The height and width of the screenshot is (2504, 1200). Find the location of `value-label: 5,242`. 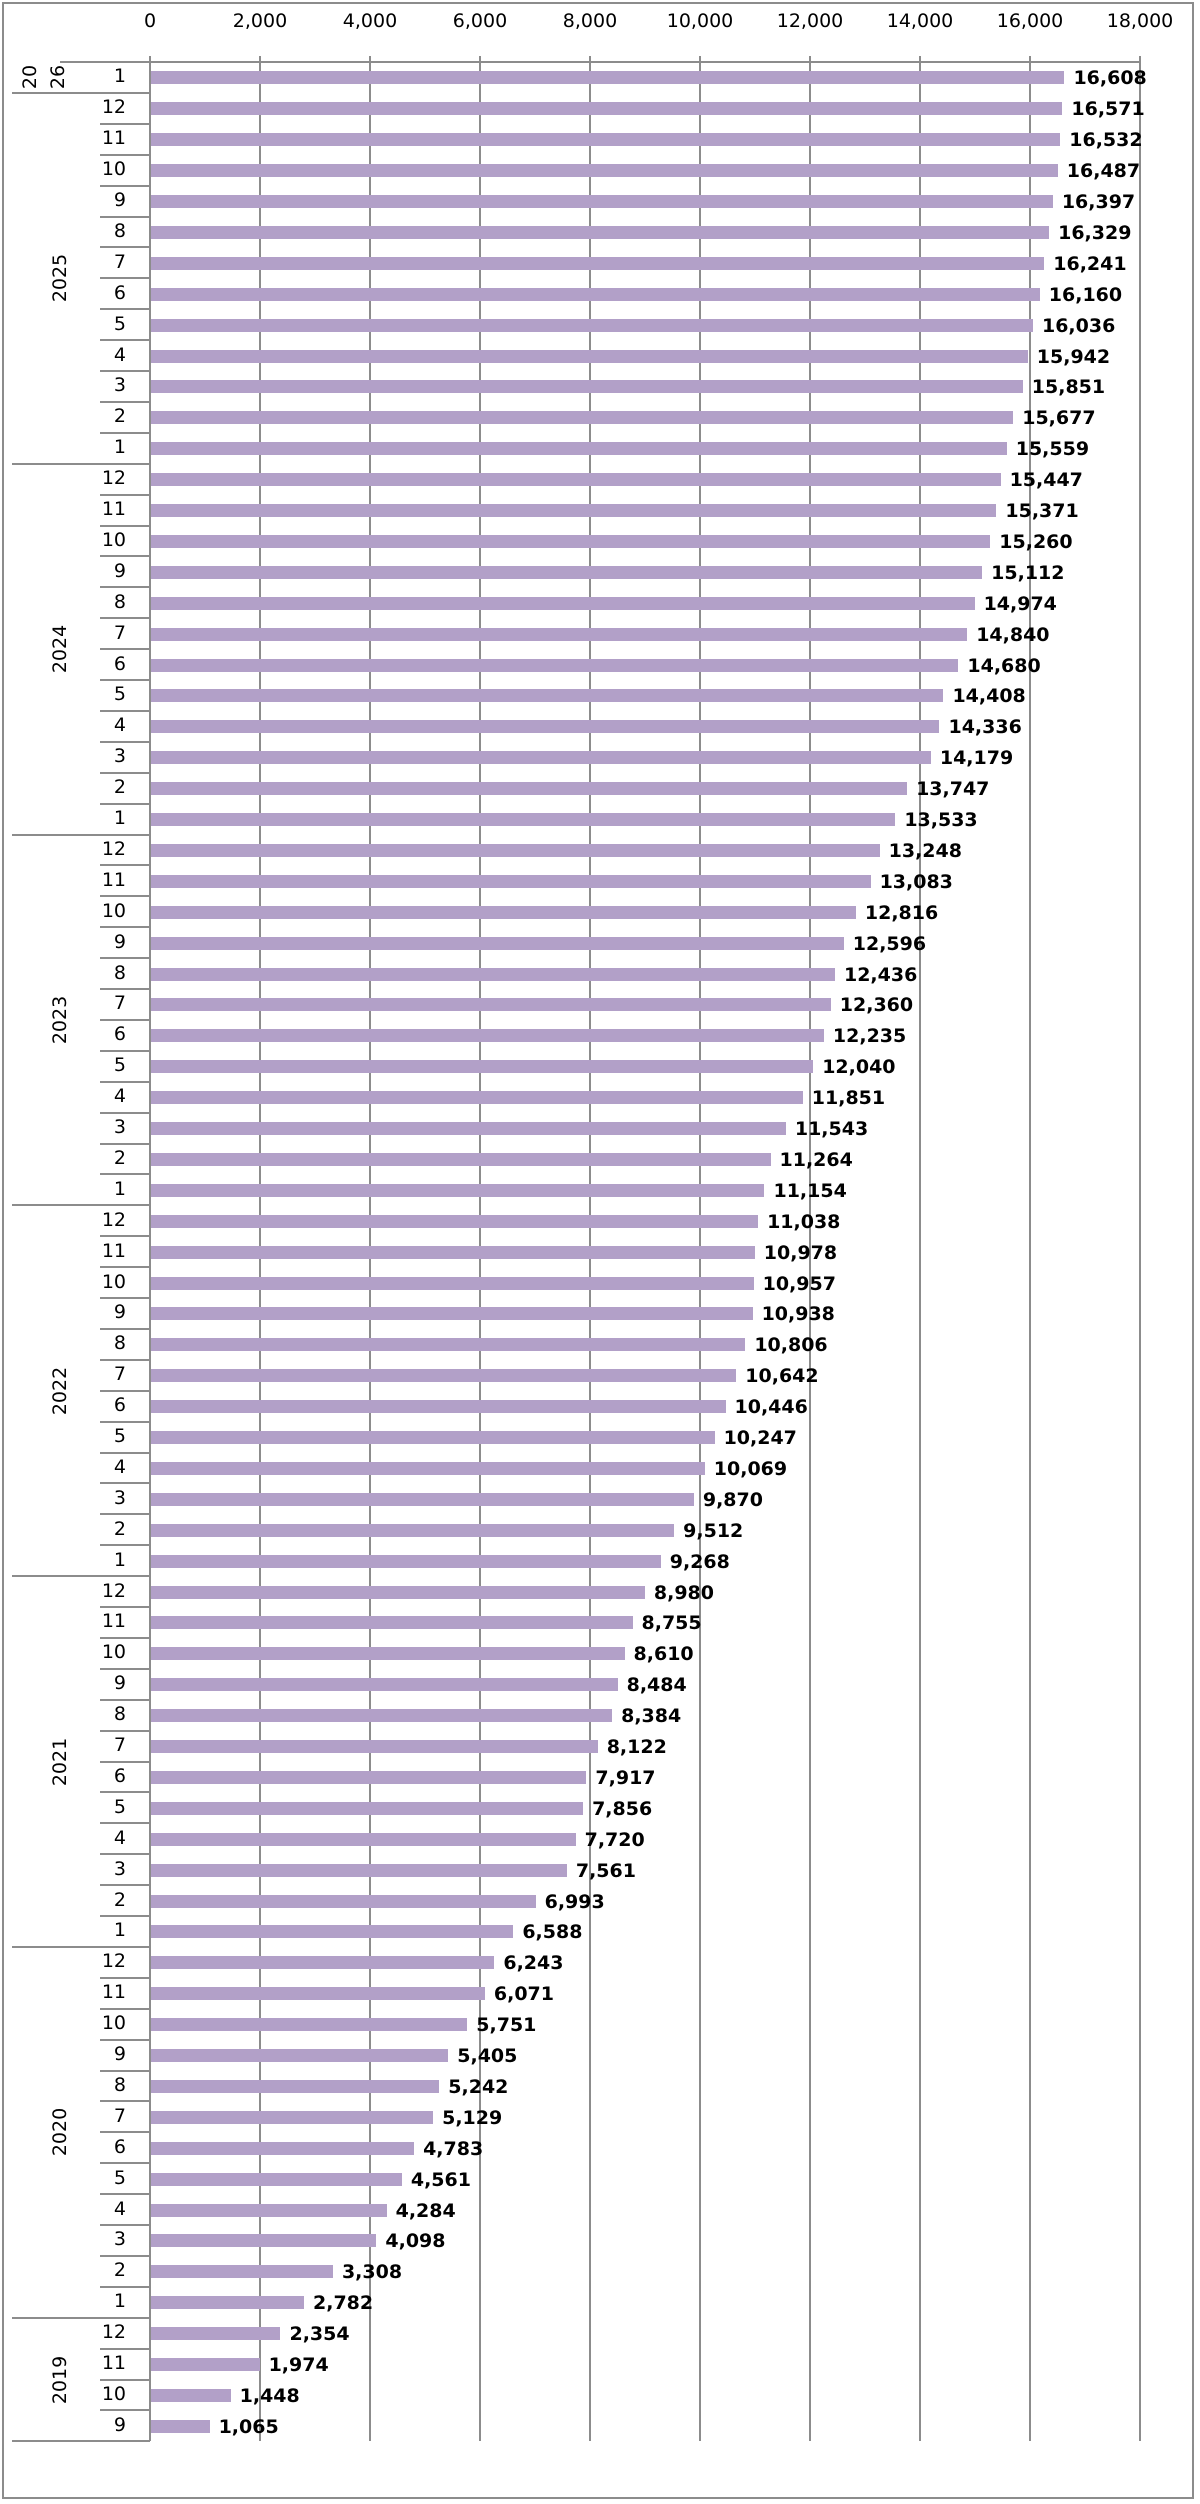

value-label: 5,242 is located at coordinates (478, 2086).